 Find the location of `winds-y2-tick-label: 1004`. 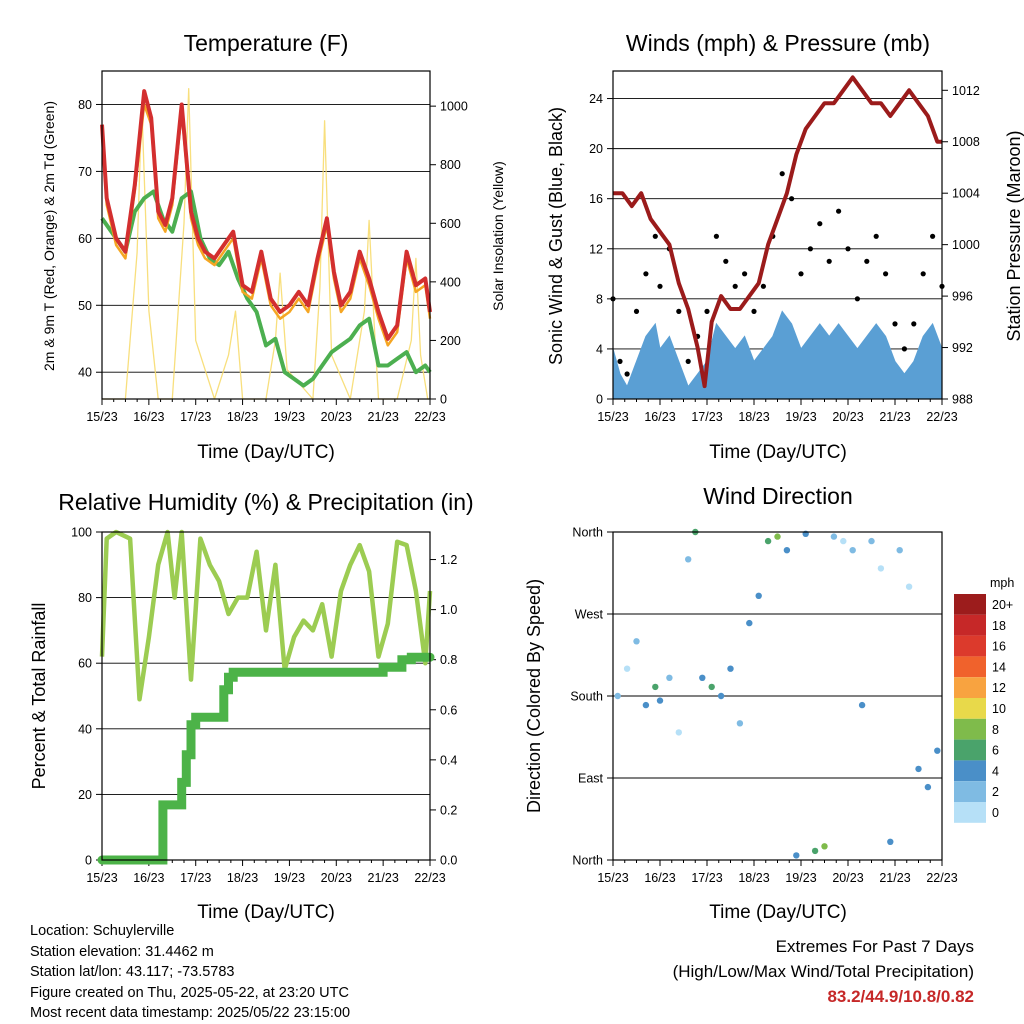

winds-y2-tick-label: 1004 is located at coordinates (966, 194).